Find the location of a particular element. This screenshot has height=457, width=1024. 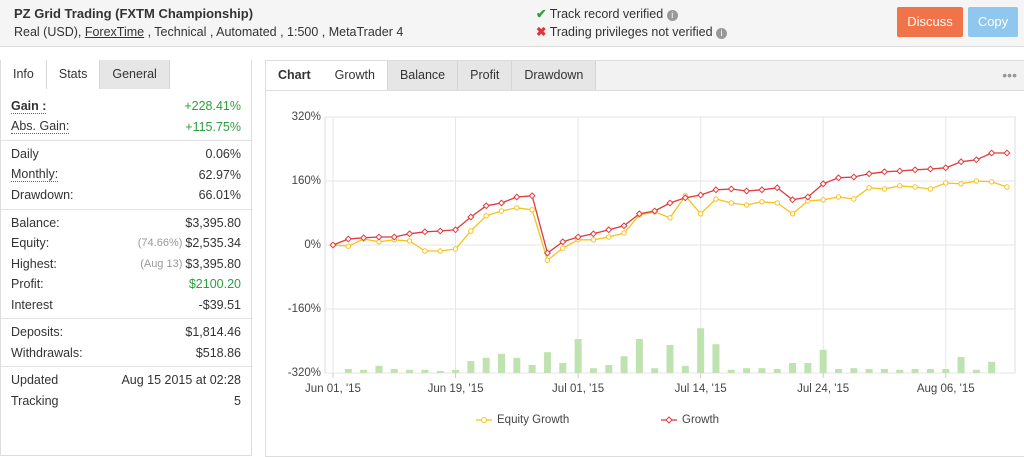

tab: Stats is located at coordinates (73, 74).